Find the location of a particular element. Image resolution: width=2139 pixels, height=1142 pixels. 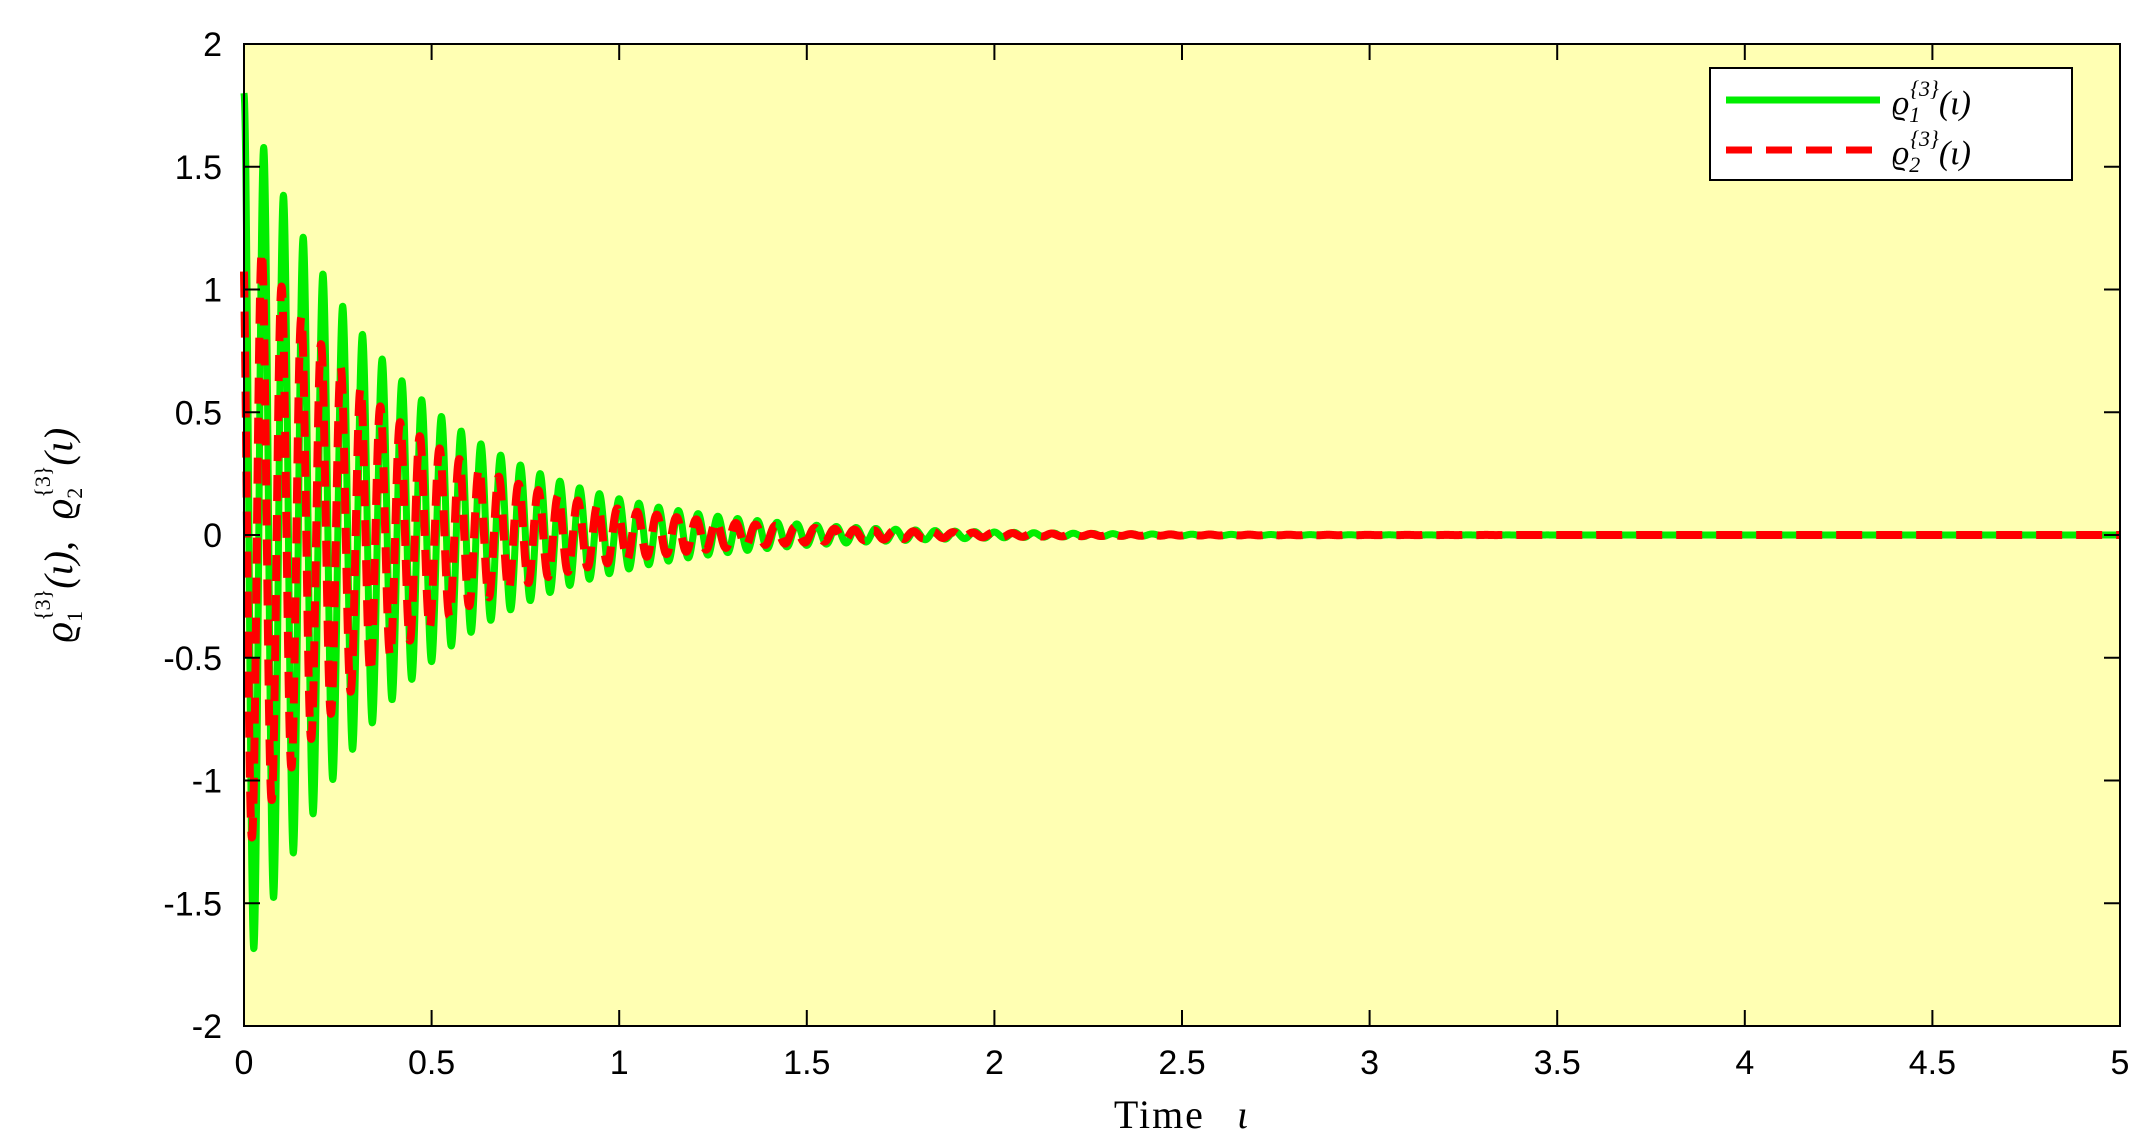

y-tick-label: -0.5 is located at coordinates (192, 659).